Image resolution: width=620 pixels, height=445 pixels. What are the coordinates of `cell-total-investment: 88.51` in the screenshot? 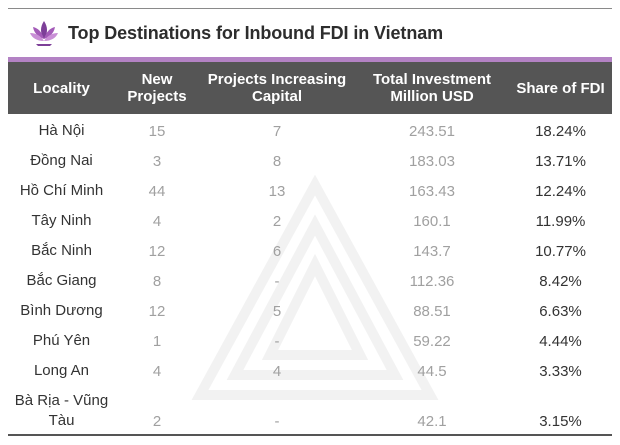 It's located at (432, 311).